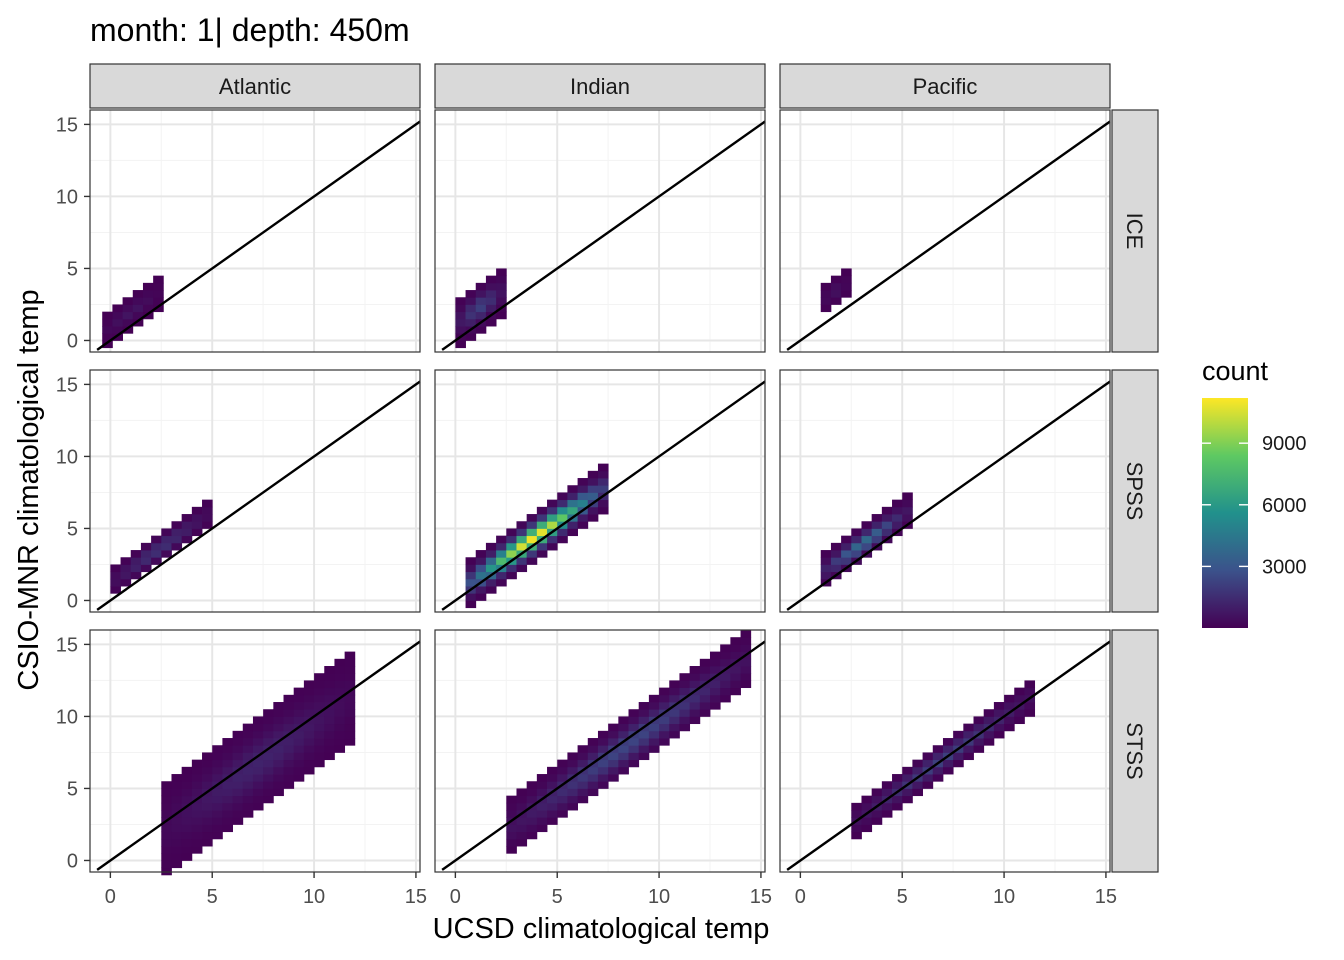 This screenshot has height=960, width=1344. What do you see at coordinates (250, 30) in the screenshot?
I see `chart-title: month: 1| depth: 450m` at bounding box center [250, 30].